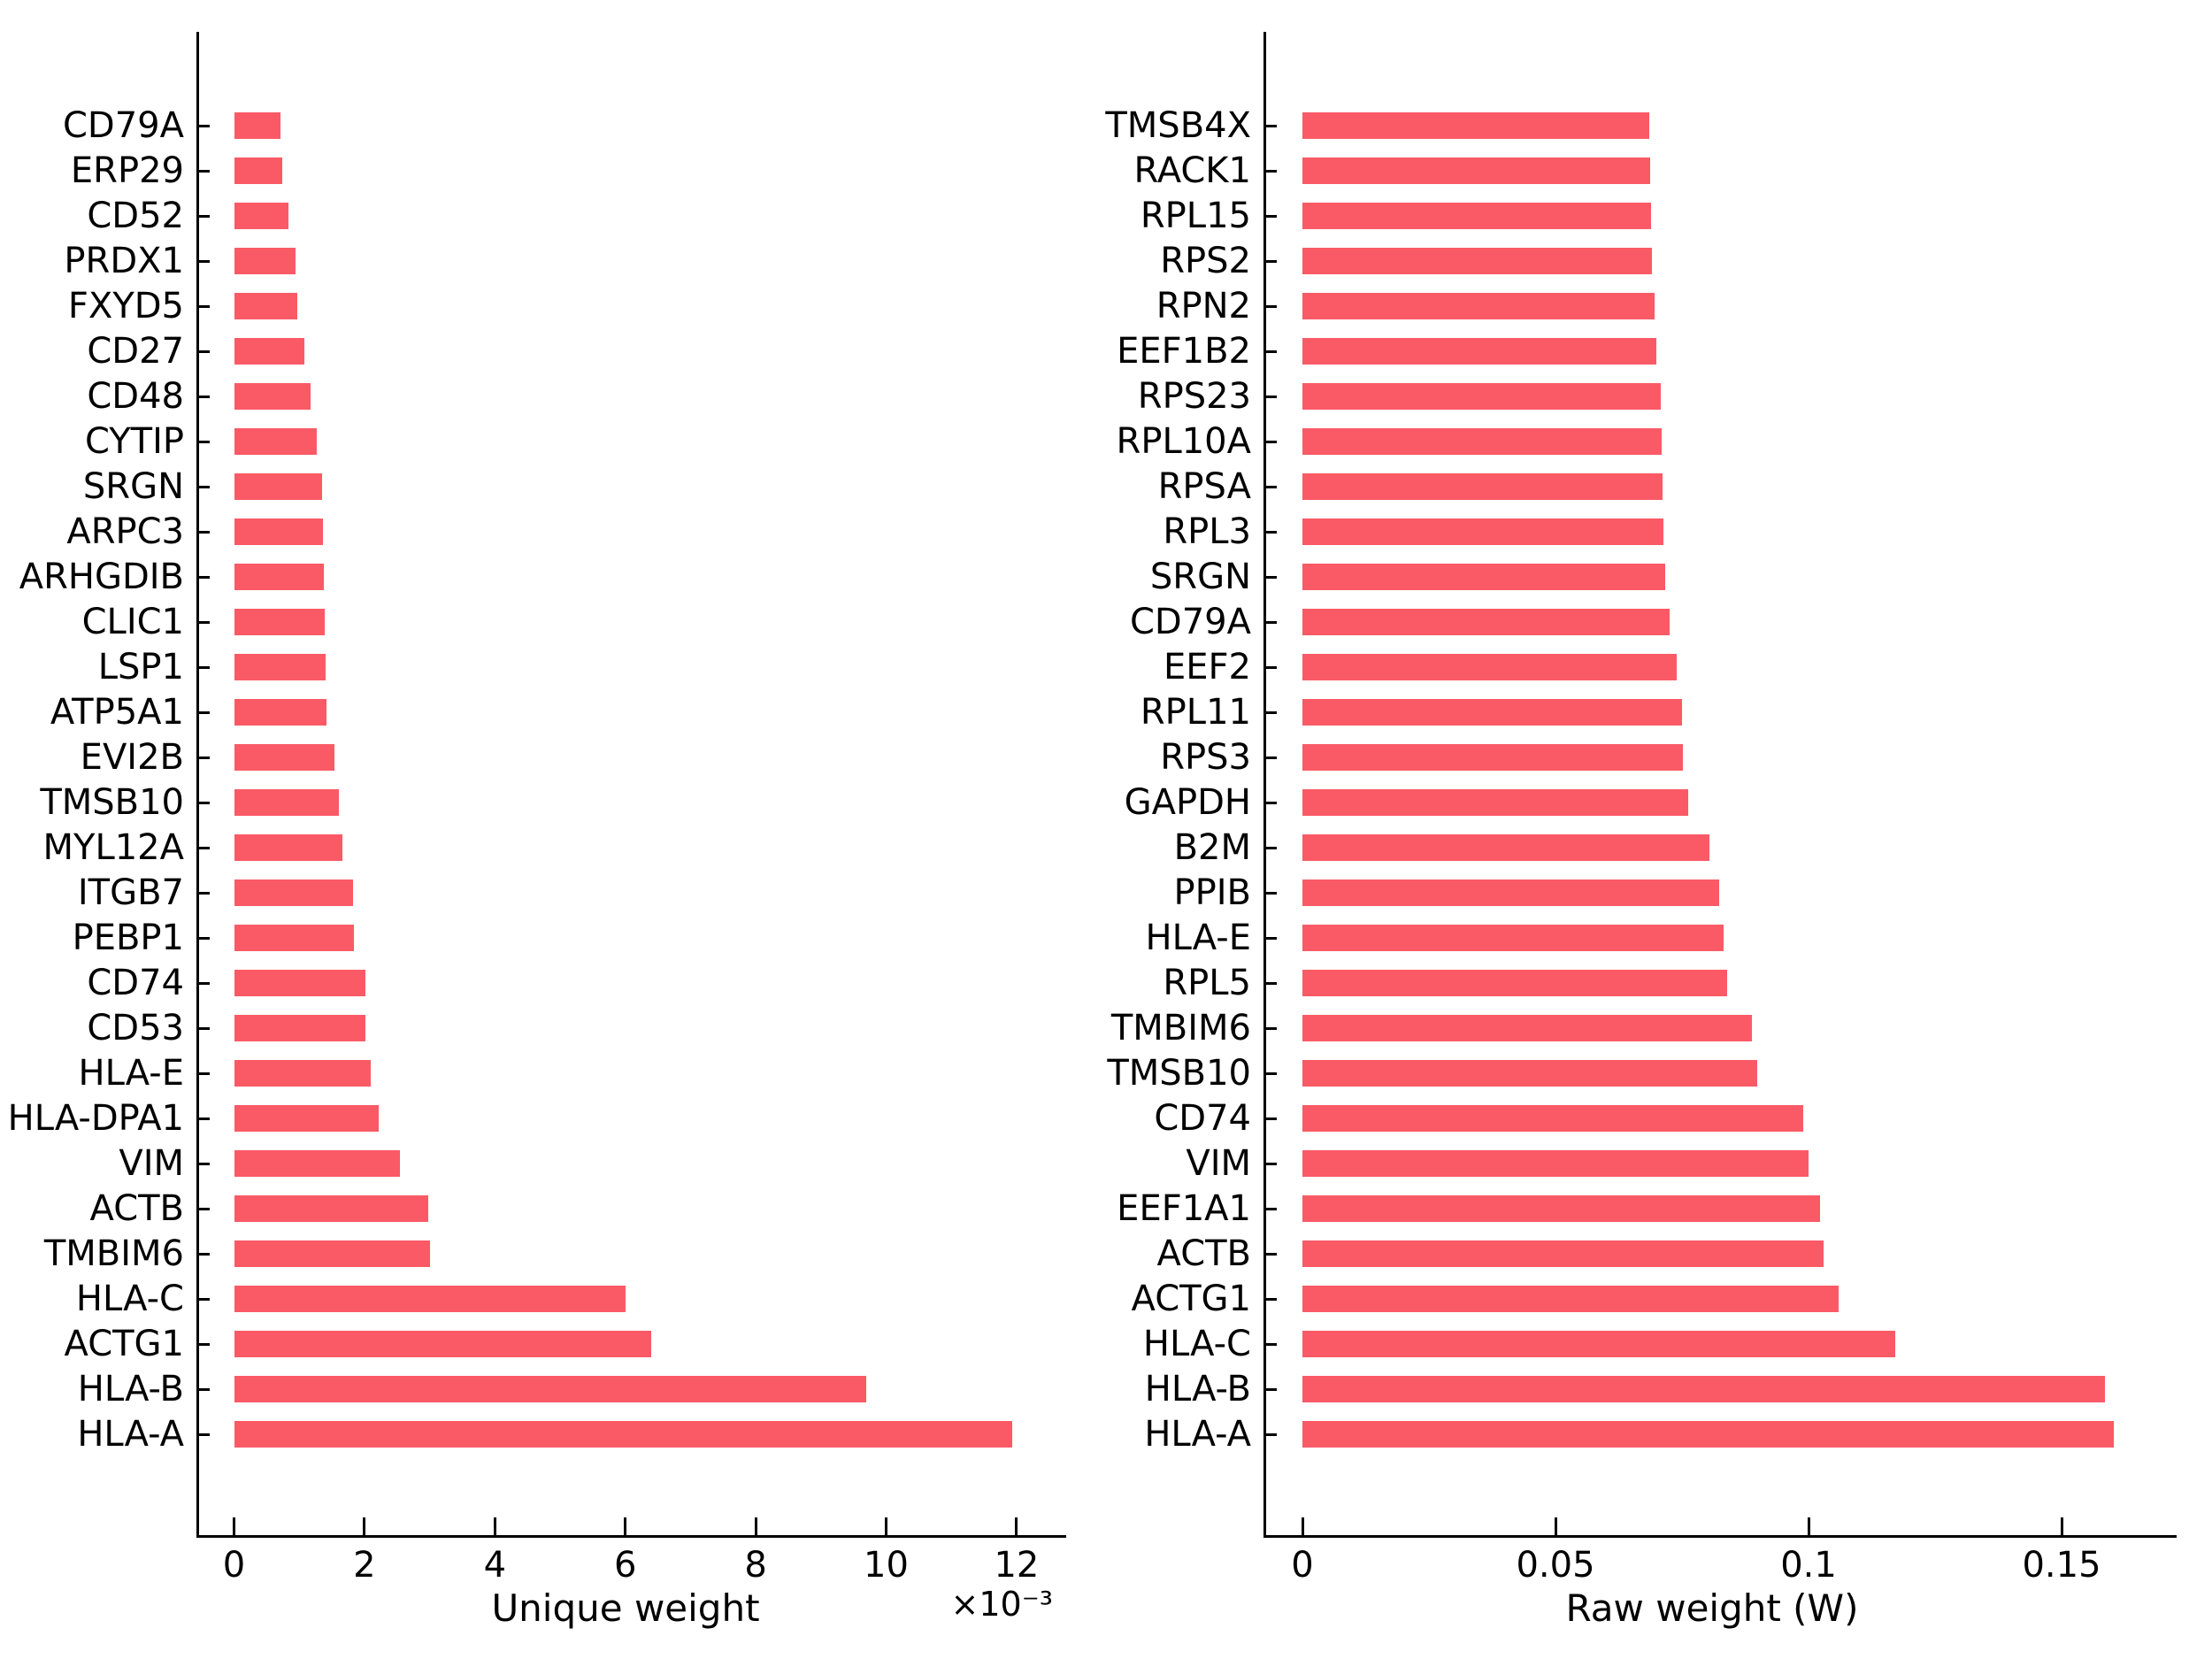  What do you see at coordinates (1184, 352) in the screenshot?
I see `gene-label: EEF1B2` at bounding box center [1184, 352].